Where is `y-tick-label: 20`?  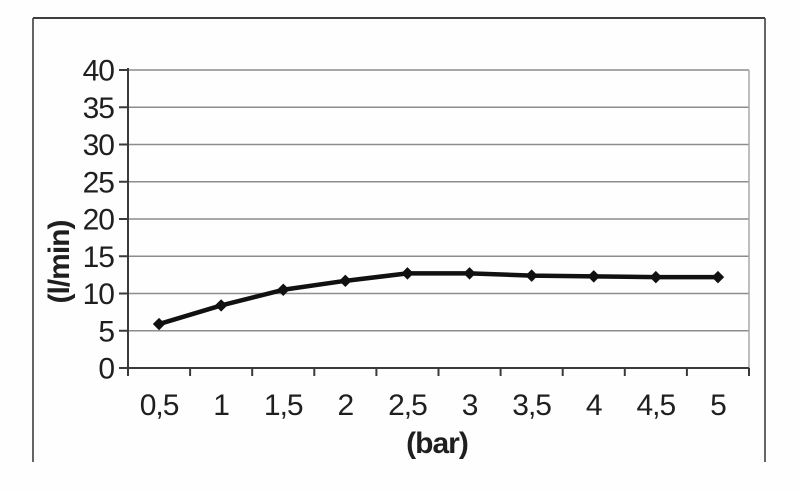
y-tick-label: 20 is located at coordinates (99, 220).